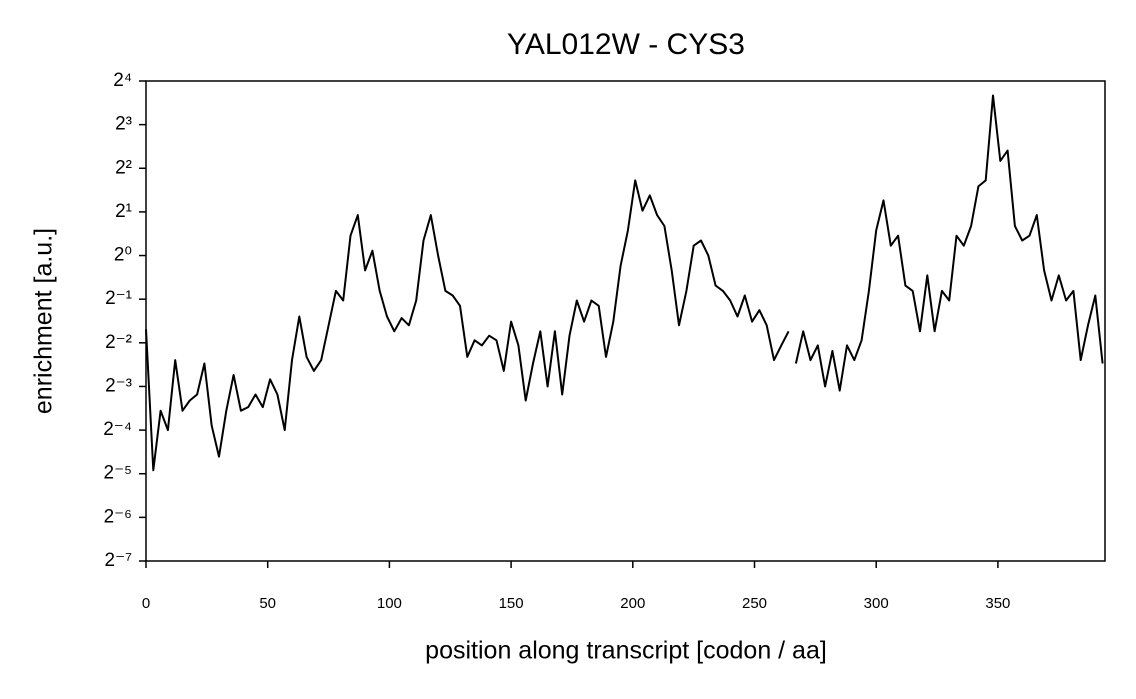 The width and height of the screenshot is (1136, 699). Describe the element at coordinates (511, 603) in the screenshot. I see `x-tick-label: 150` at that location.